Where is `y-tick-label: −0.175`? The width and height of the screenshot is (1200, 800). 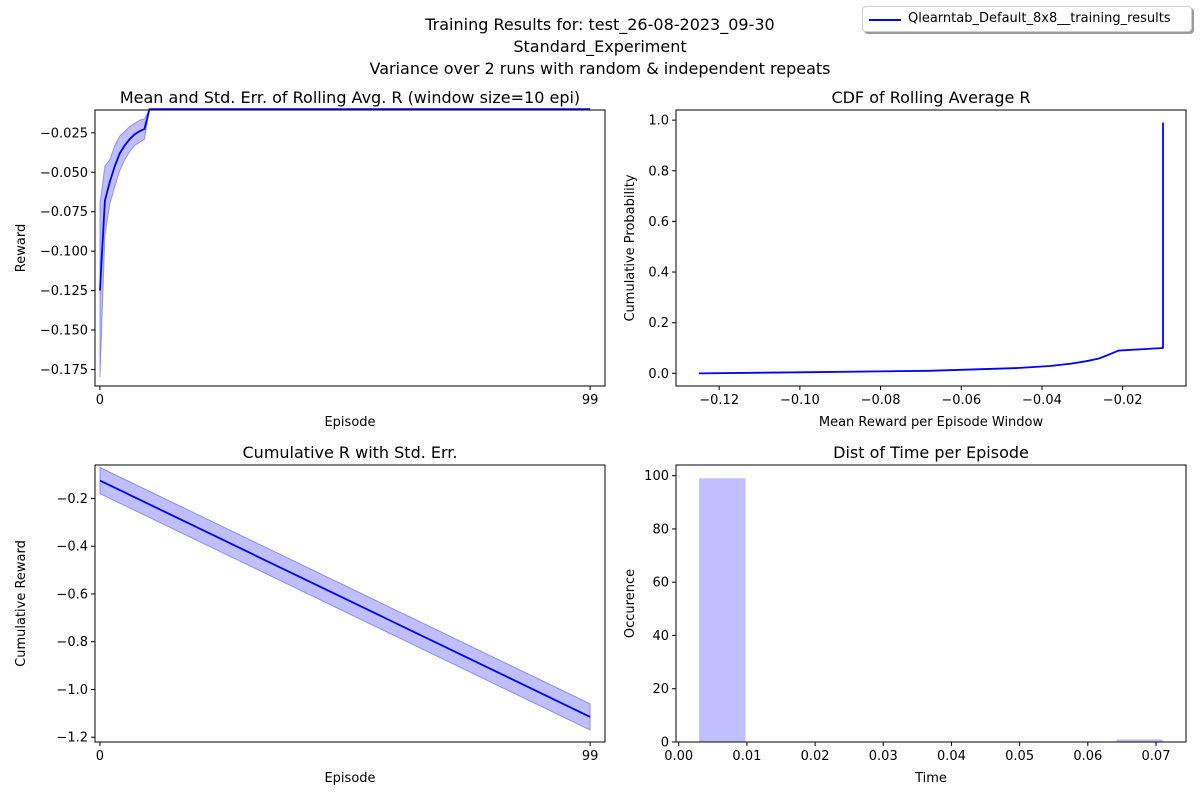 y-tick-label: −0.175 is located at coordinates (64, 370).